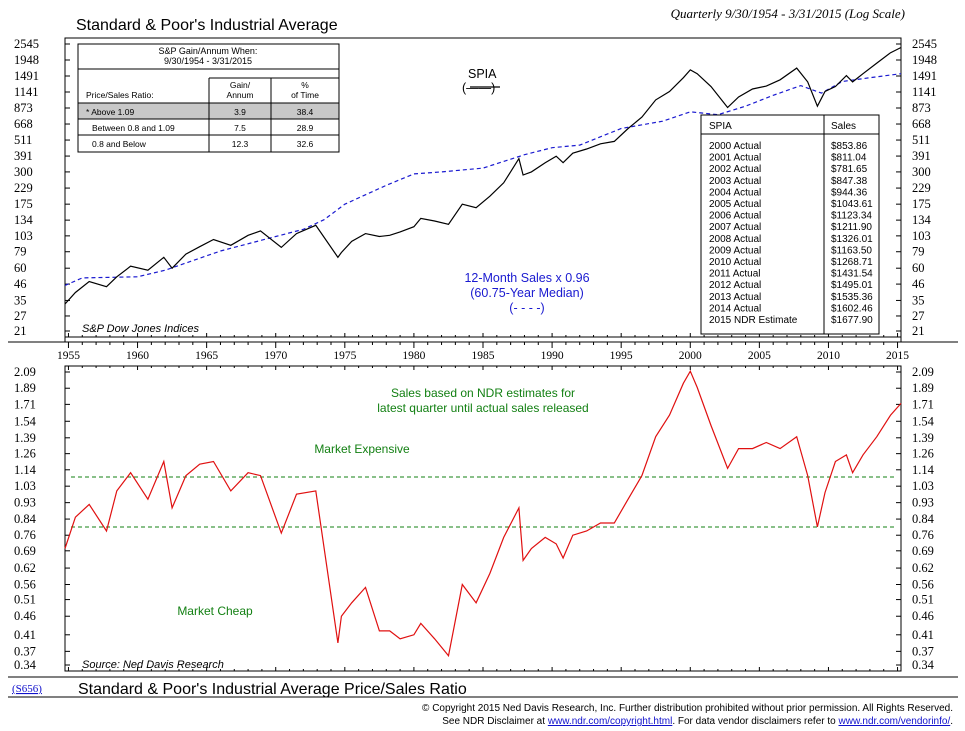 The image size is (965, 731). I want to click on legend-spia-label: SPIA, so click(482, 74).